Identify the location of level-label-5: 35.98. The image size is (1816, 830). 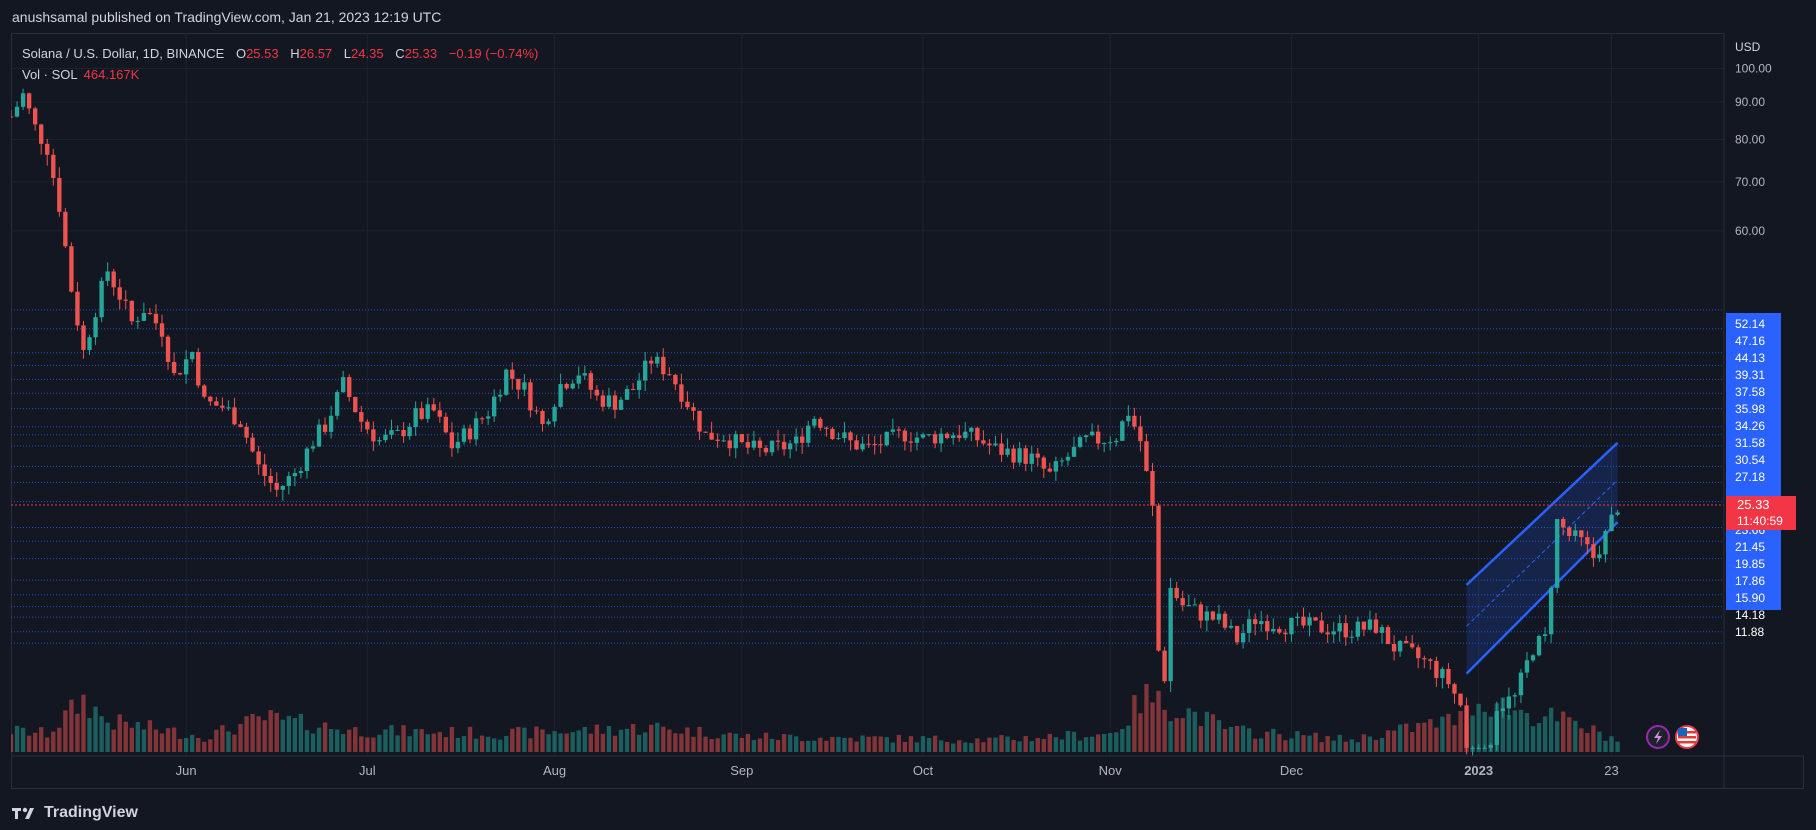
(1750, 409).